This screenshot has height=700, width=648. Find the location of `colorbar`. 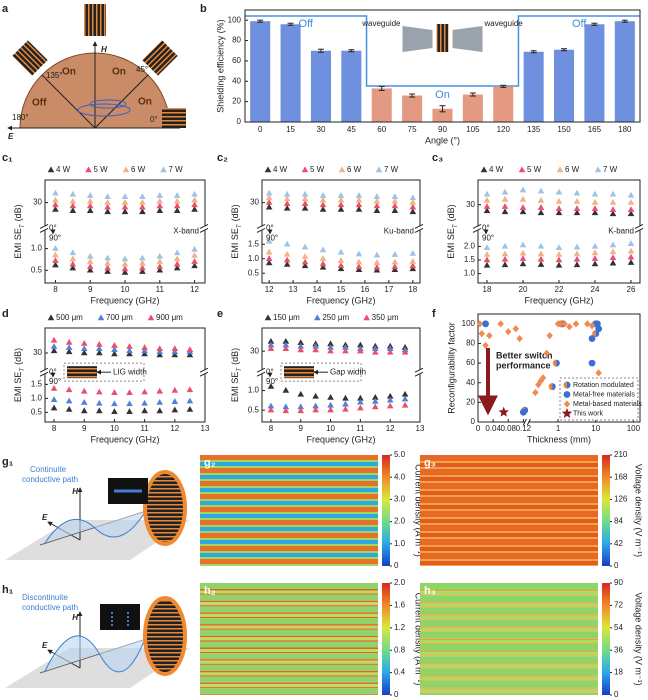

colorbar is located at coordinates (386, 510).